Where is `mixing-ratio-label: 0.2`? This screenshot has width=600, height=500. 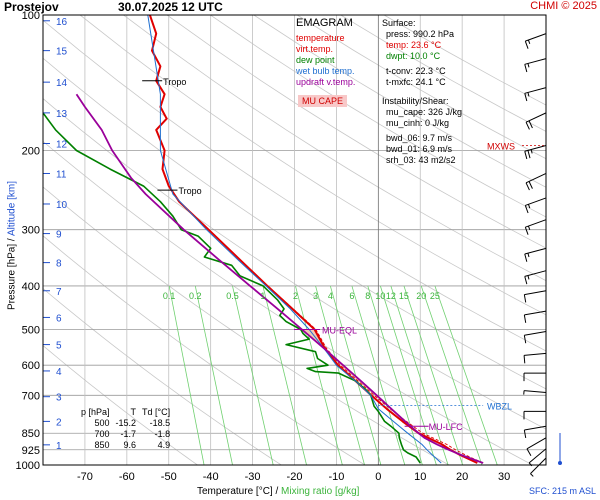
mixing-ratio-label: 0.2 is located at coordinates (195, 296).